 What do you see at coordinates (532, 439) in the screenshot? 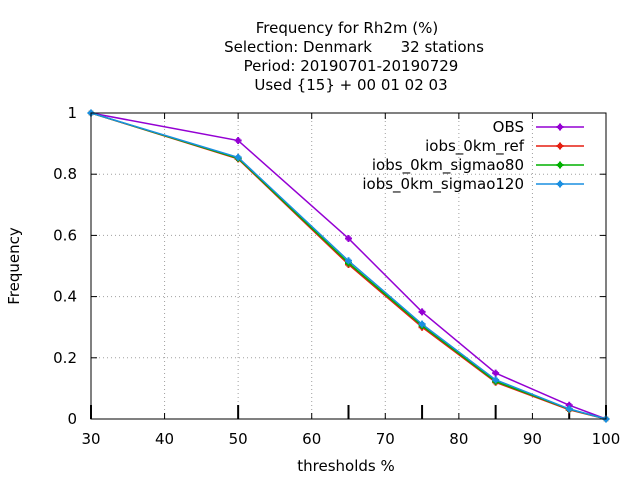
I see `x-tick-label: 90` at bounding box center [532, 439].